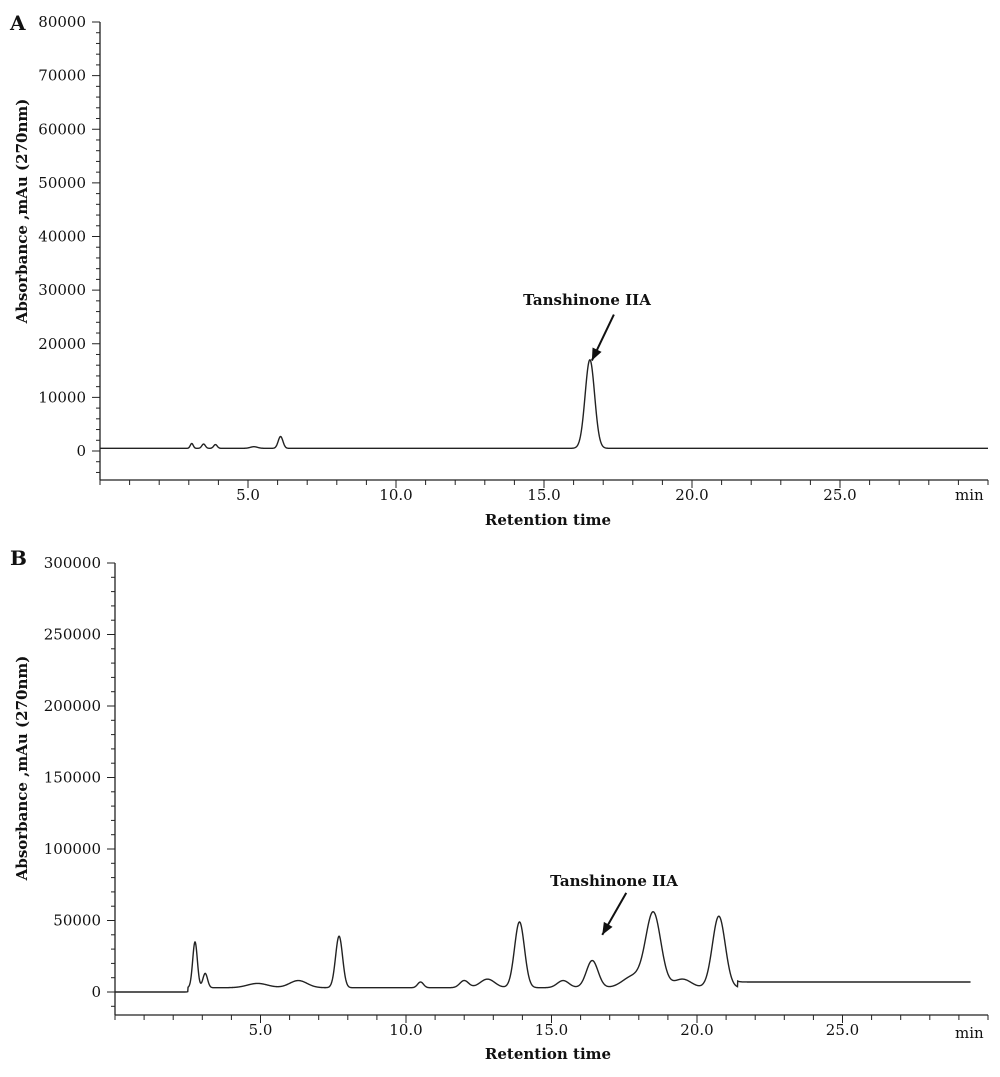  Describe the element at coordinates (842, 1030) in the screenshot. I see `panel-b-x-tick-label: 25.0` at that location.